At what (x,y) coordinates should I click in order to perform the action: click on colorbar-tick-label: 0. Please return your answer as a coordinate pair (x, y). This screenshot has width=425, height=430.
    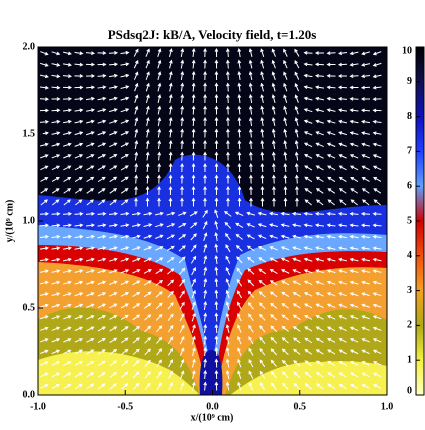
    Looking at the image, I should click on (409, 390).